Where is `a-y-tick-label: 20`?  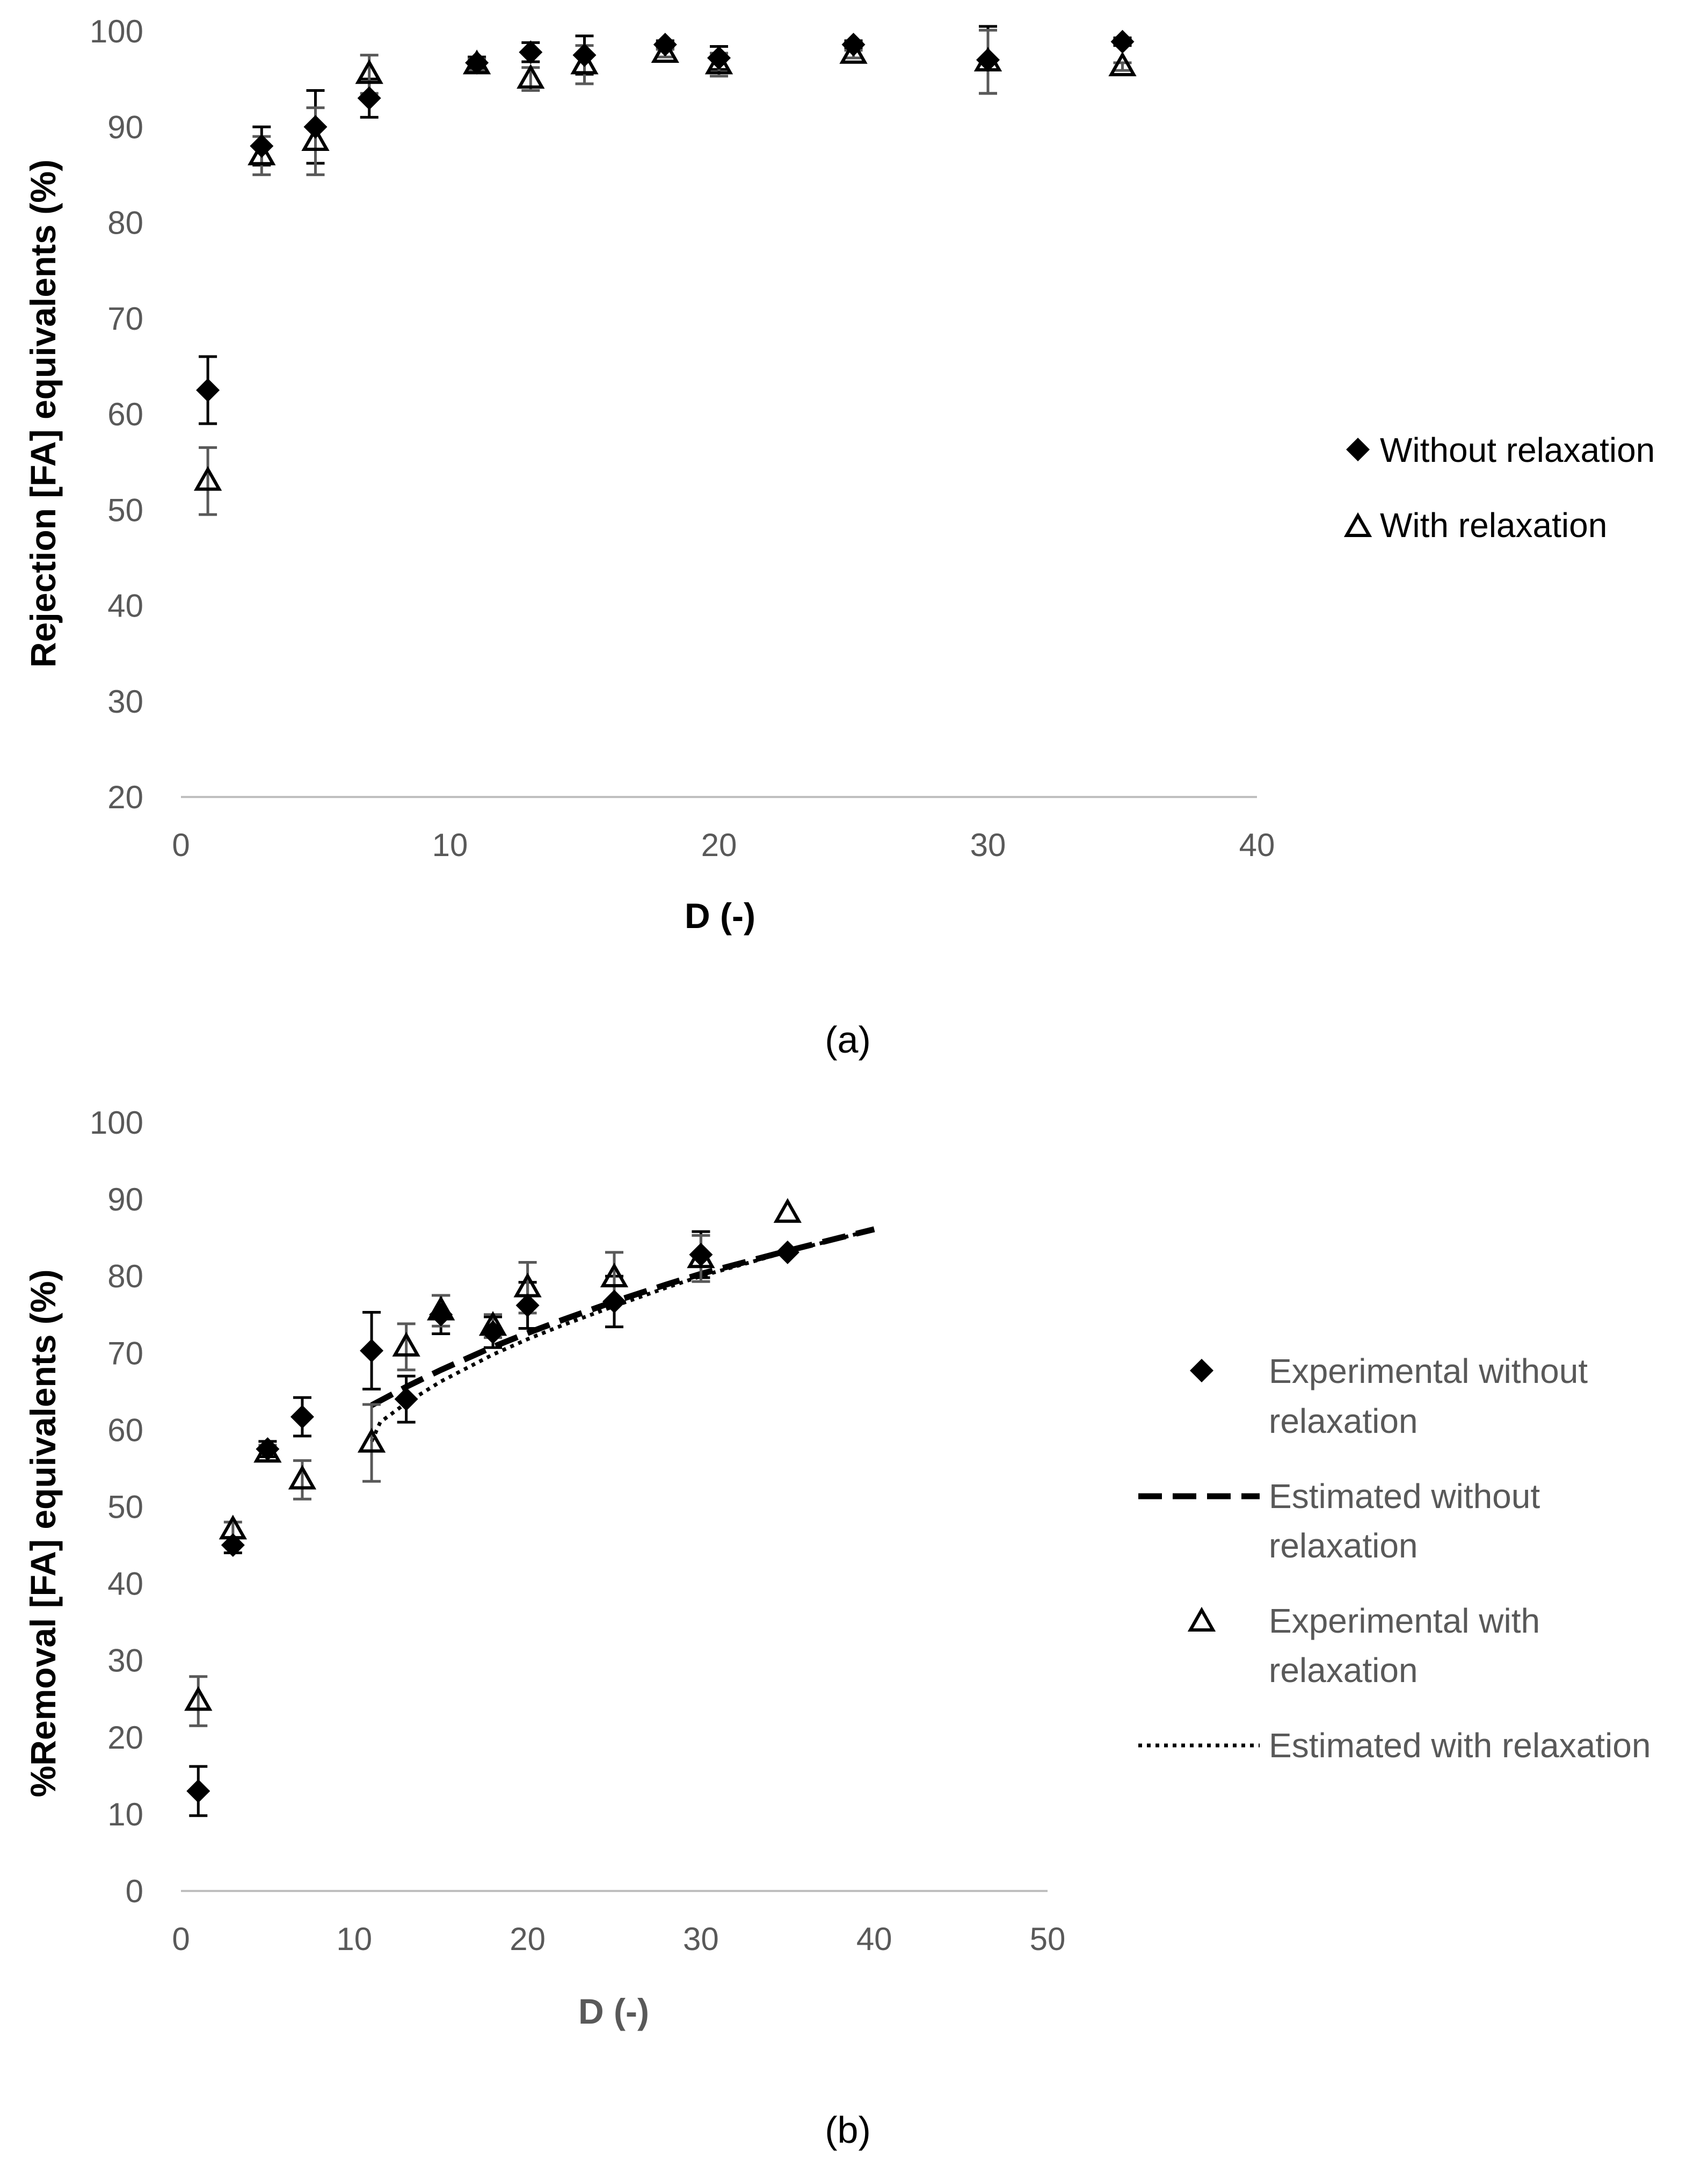 a-y-tick-label: 20 is located at coordinates (125, 797).